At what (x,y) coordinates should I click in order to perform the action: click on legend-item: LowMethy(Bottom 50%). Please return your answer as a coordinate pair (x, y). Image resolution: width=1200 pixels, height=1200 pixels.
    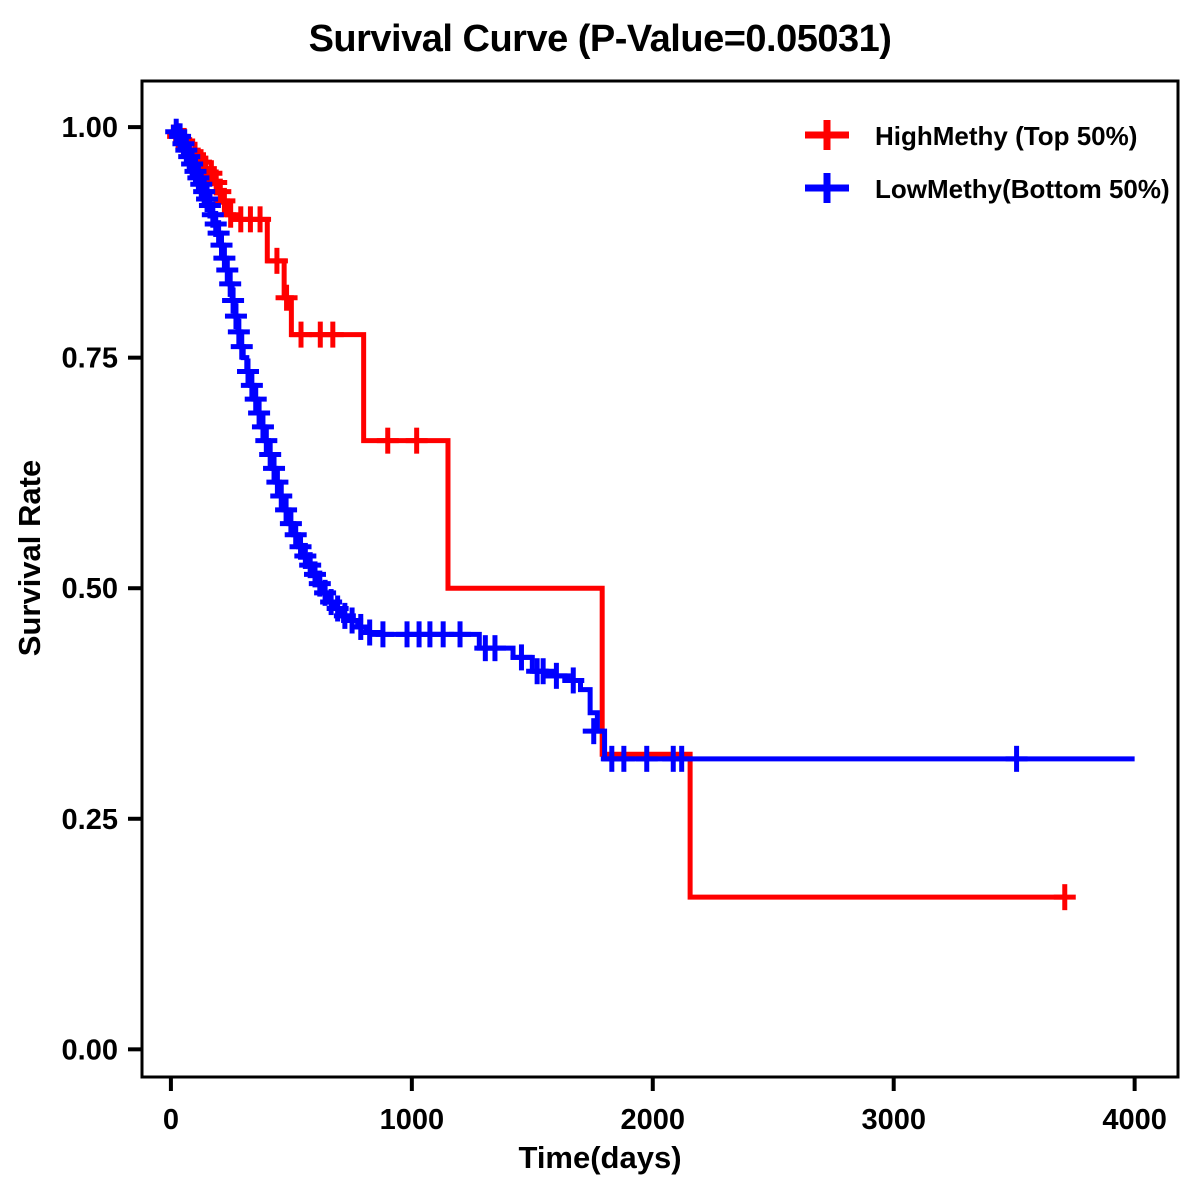
    Looking at the image, I should click on (987, 188).